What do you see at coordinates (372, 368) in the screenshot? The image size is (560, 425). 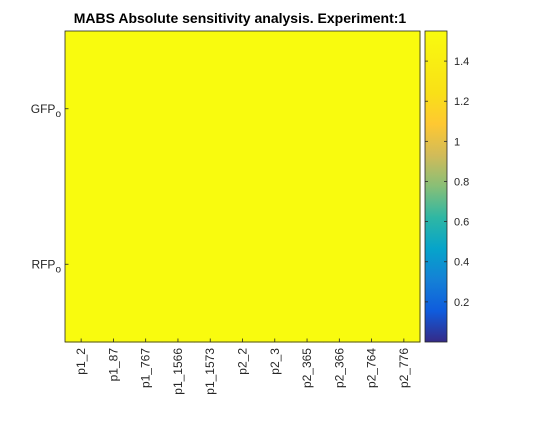 I see `x-tick-label: p2_764` at bounding box center [372, 368].